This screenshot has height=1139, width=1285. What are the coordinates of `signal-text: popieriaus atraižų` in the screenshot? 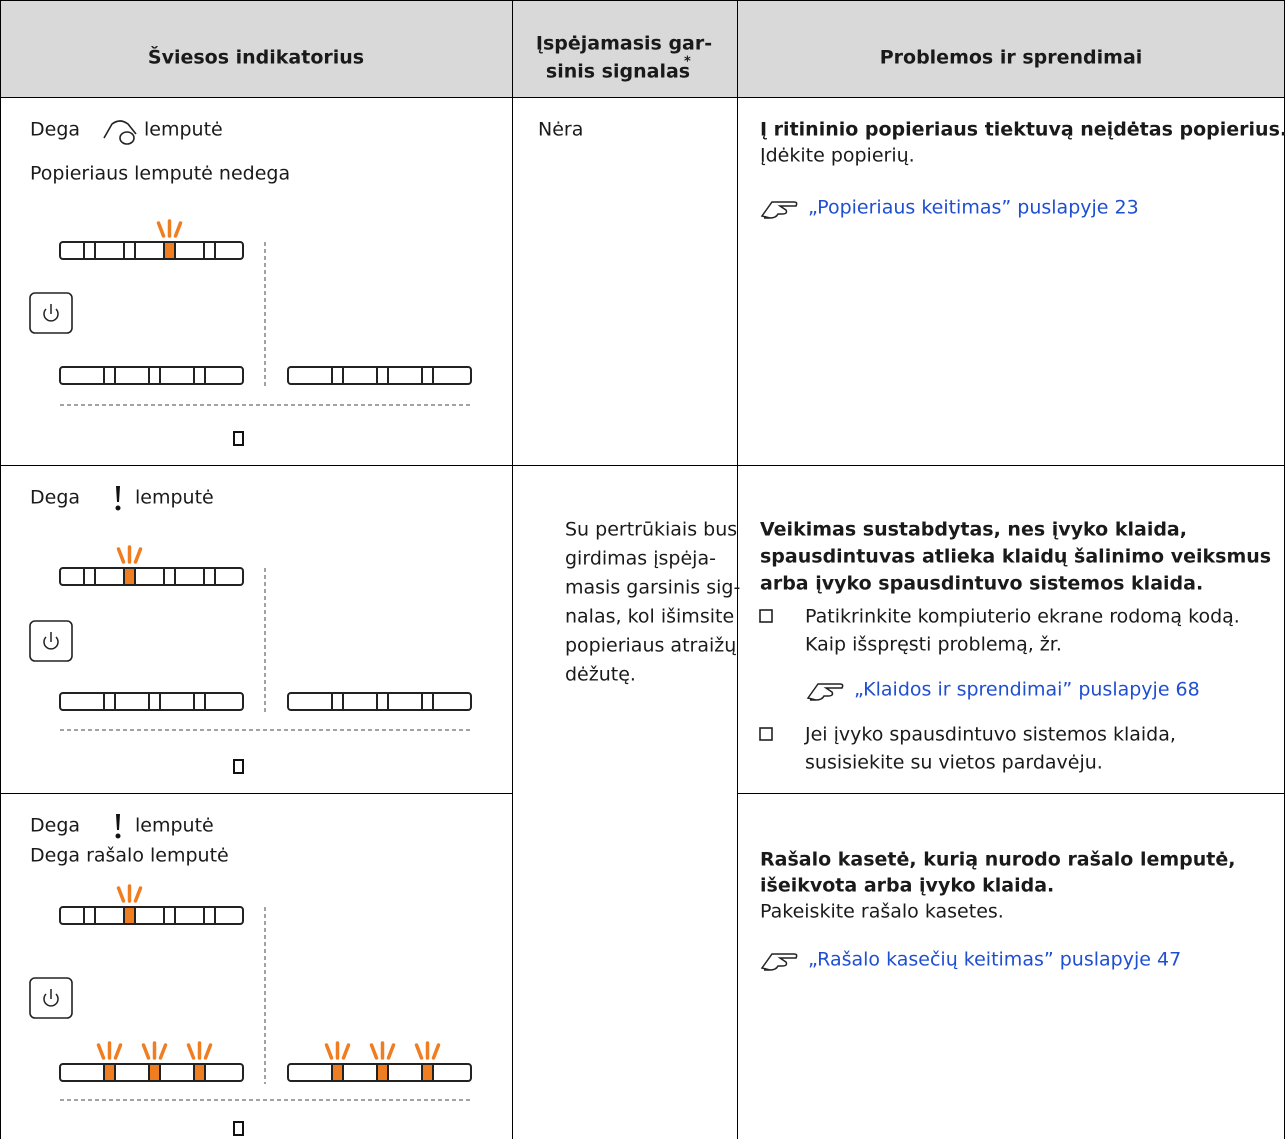 It's located at (650, 646).